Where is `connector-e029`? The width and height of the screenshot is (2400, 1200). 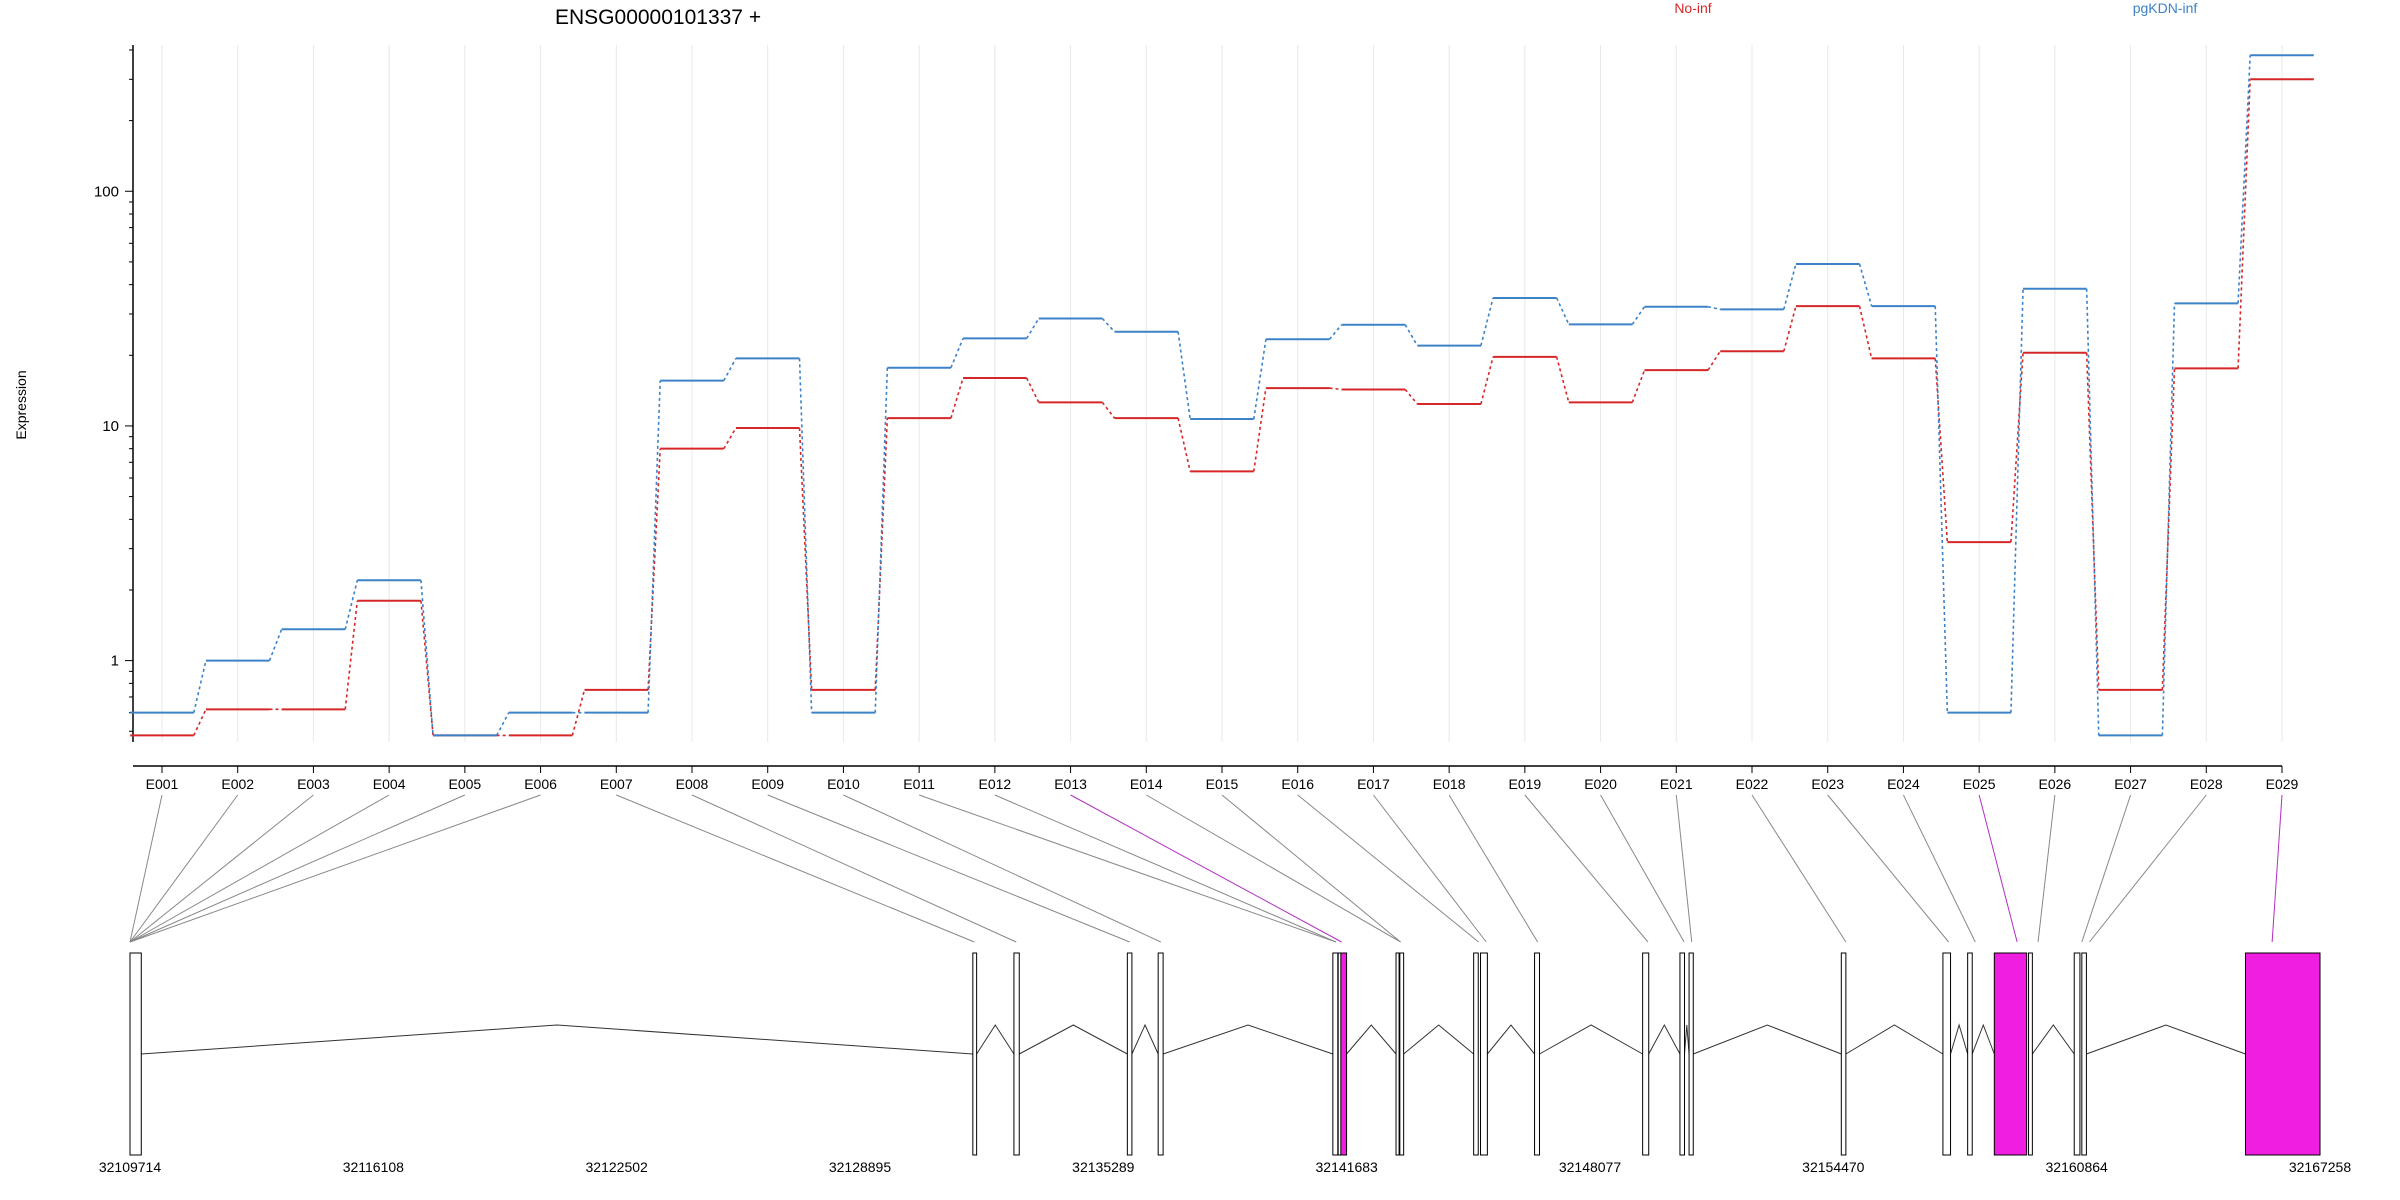
connector-e029 is located at coordinates (2277, 868).